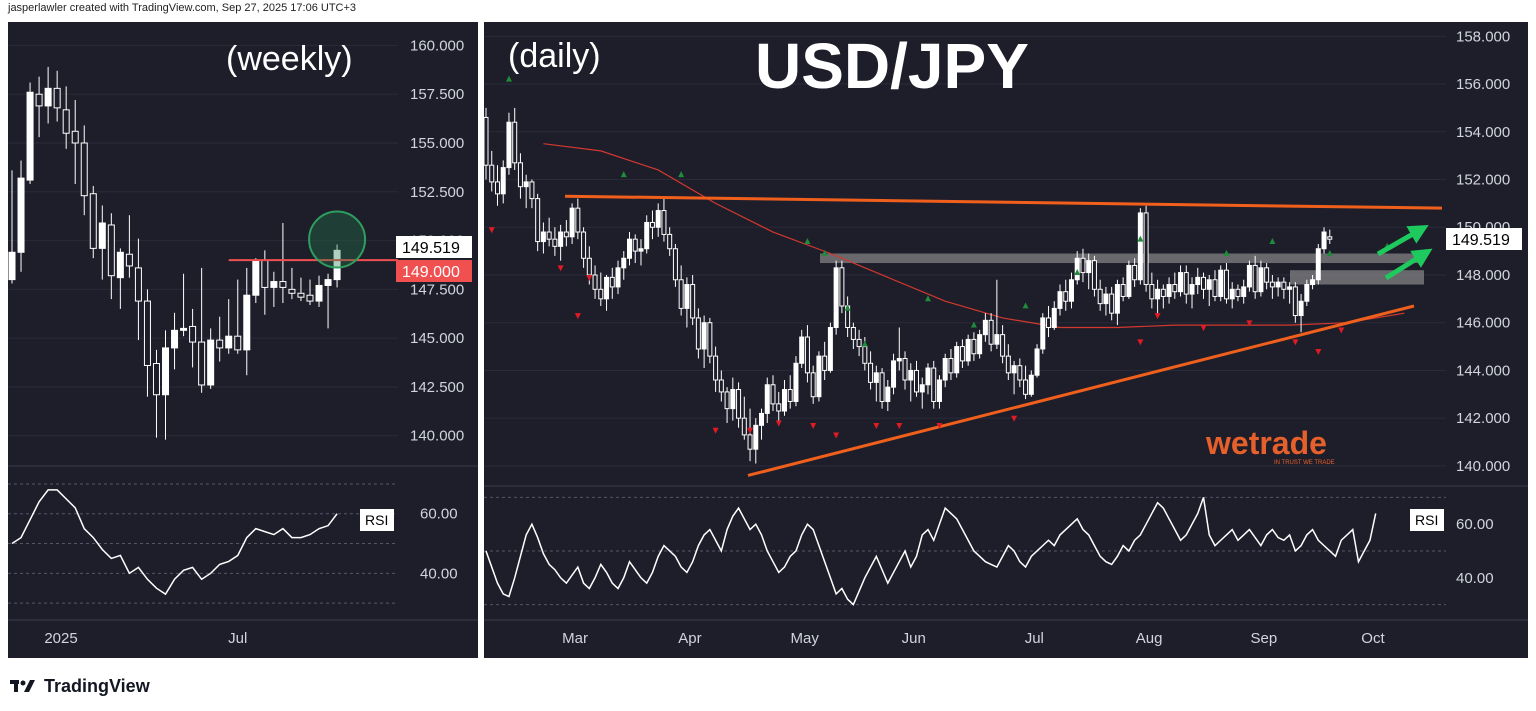 Image resolution: width=1536 pixels, height=711 pixels. Describe the element at coordinates (1426, 520) in the screenshot. I see `daily-rsi-label: RSI` at that location.